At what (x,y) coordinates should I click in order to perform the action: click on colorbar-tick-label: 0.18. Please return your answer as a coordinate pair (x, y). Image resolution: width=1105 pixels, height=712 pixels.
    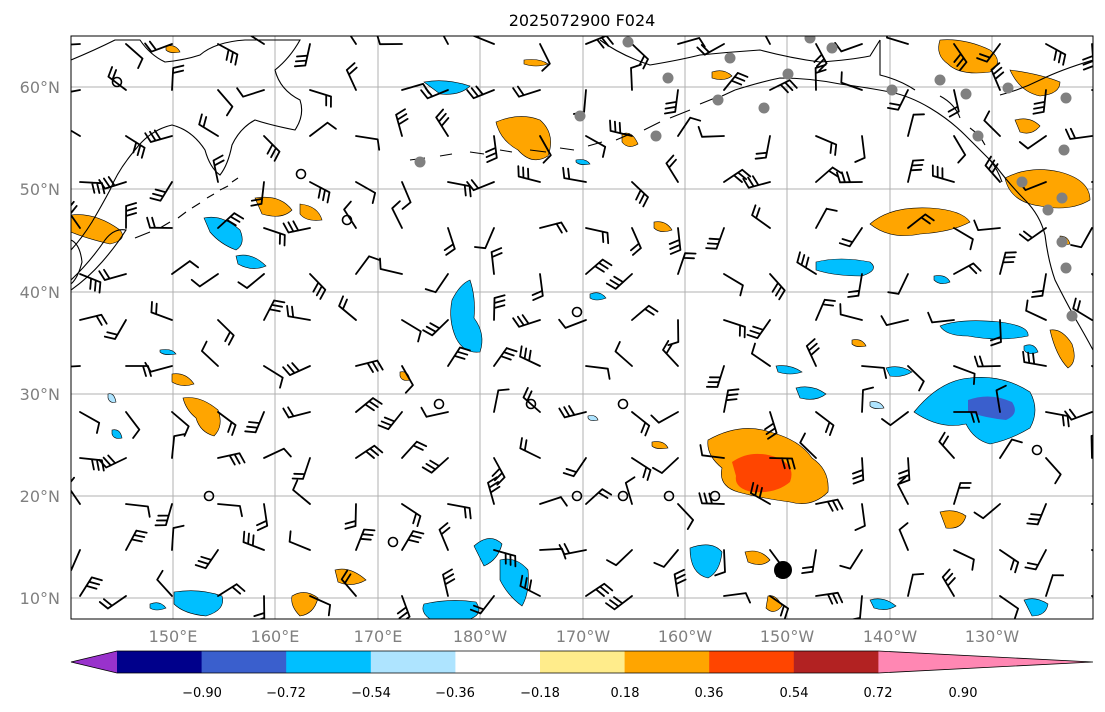
    Looking at the image, I should click on (625, 693).